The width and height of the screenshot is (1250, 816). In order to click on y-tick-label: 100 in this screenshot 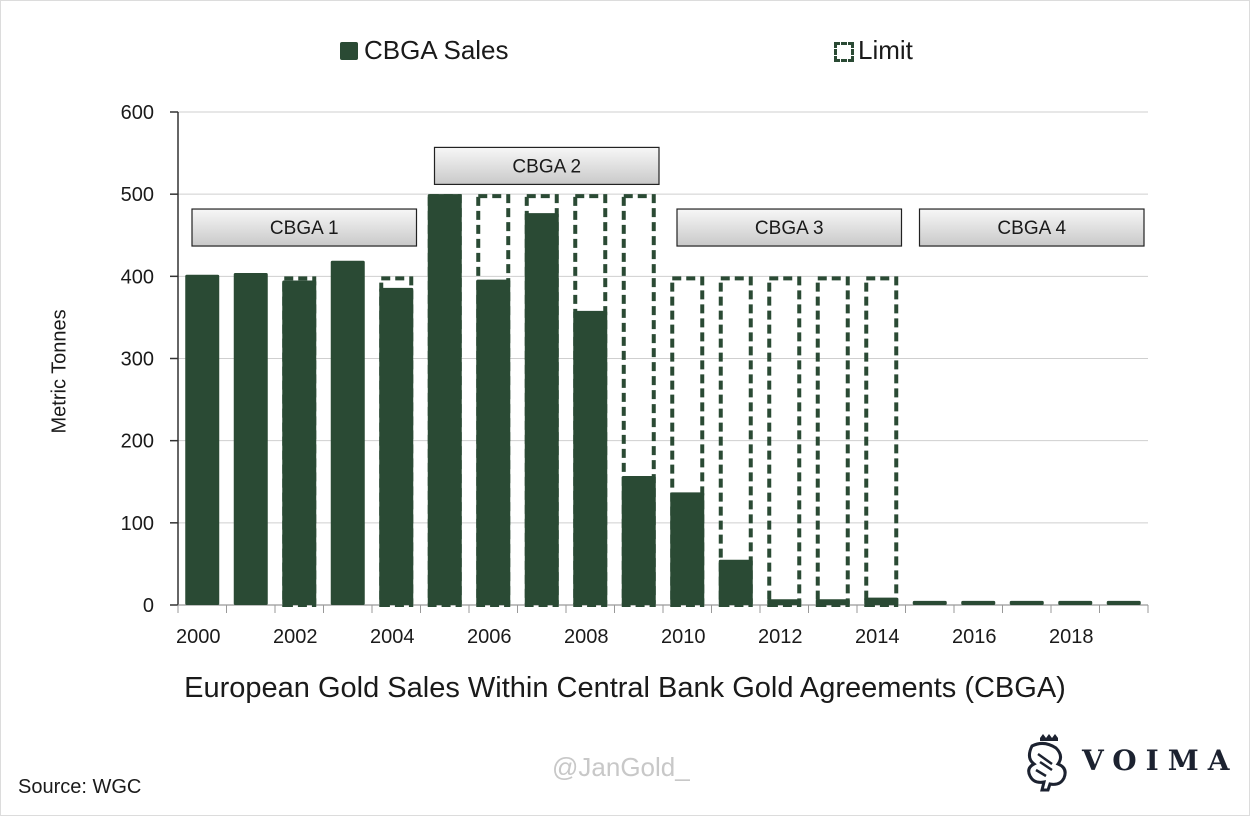, I will do `click(137, 524)`.